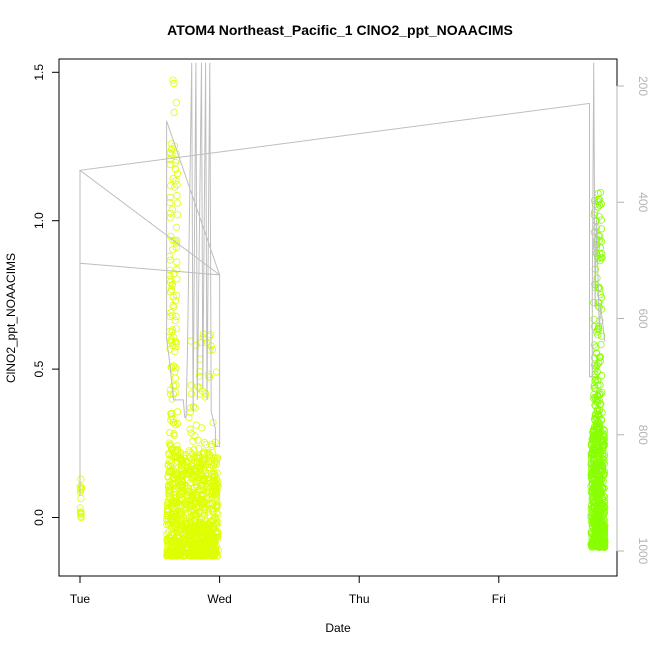  Describe the element at coordinates (80, 599) in the screenshot. I see `x-tick-label: Tue` at that location.